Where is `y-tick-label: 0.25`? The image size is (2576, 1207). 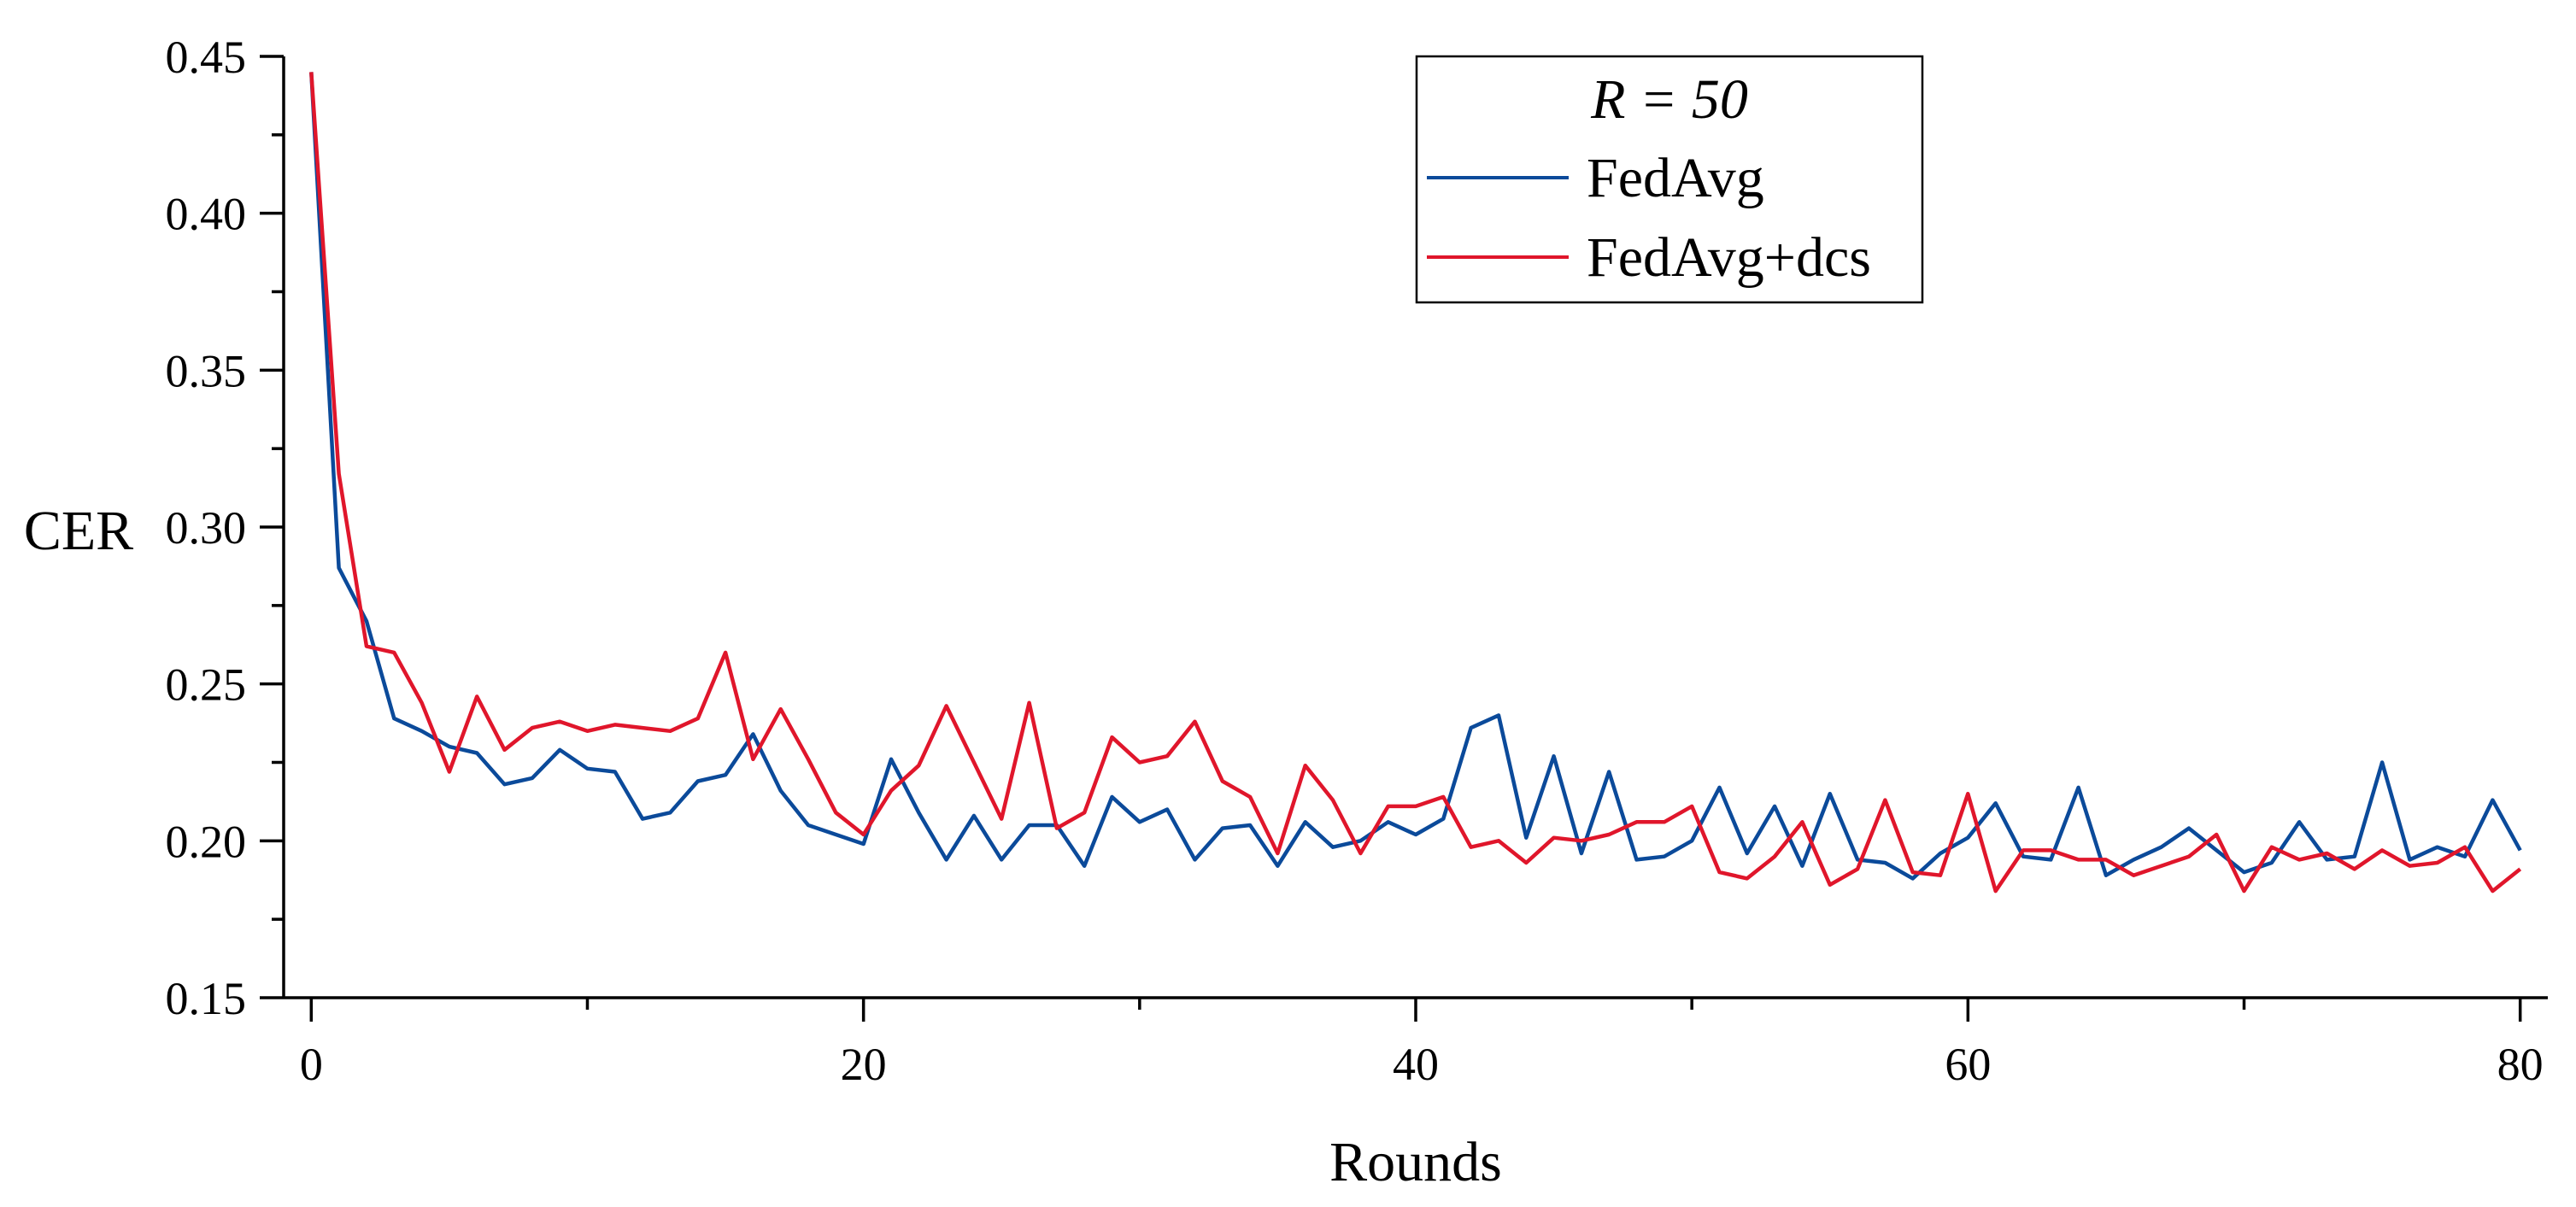 y-tick-label: 0.25 is located at coordinates (206, 685).